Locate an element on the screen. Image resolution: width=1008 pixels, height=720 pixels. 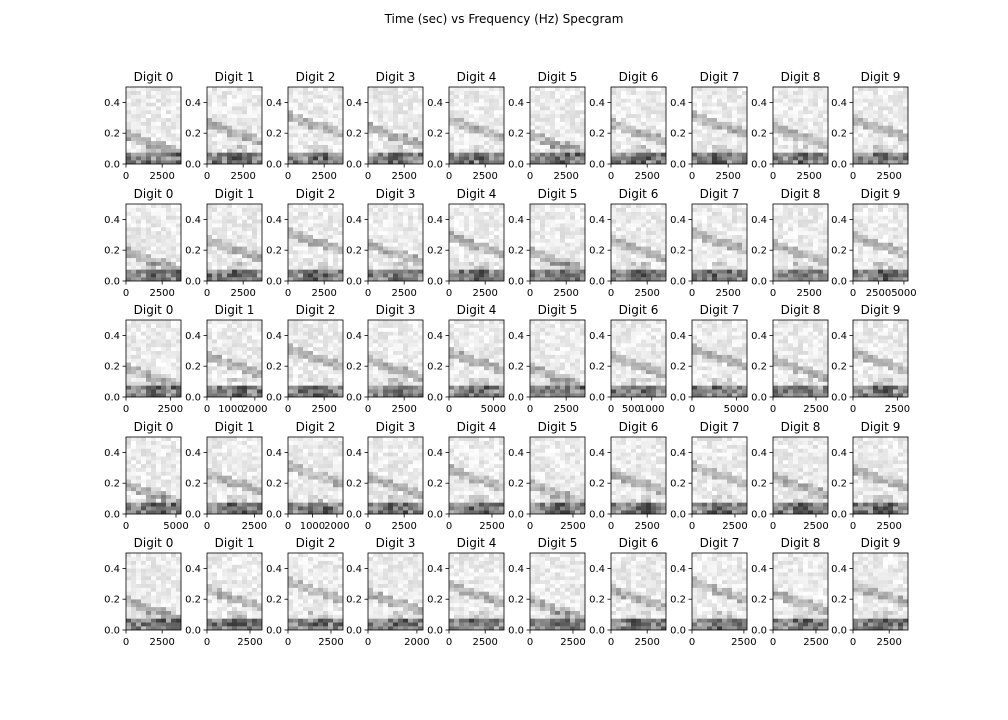
panel-title: Digit 0 is located at coordinates (154, 310).